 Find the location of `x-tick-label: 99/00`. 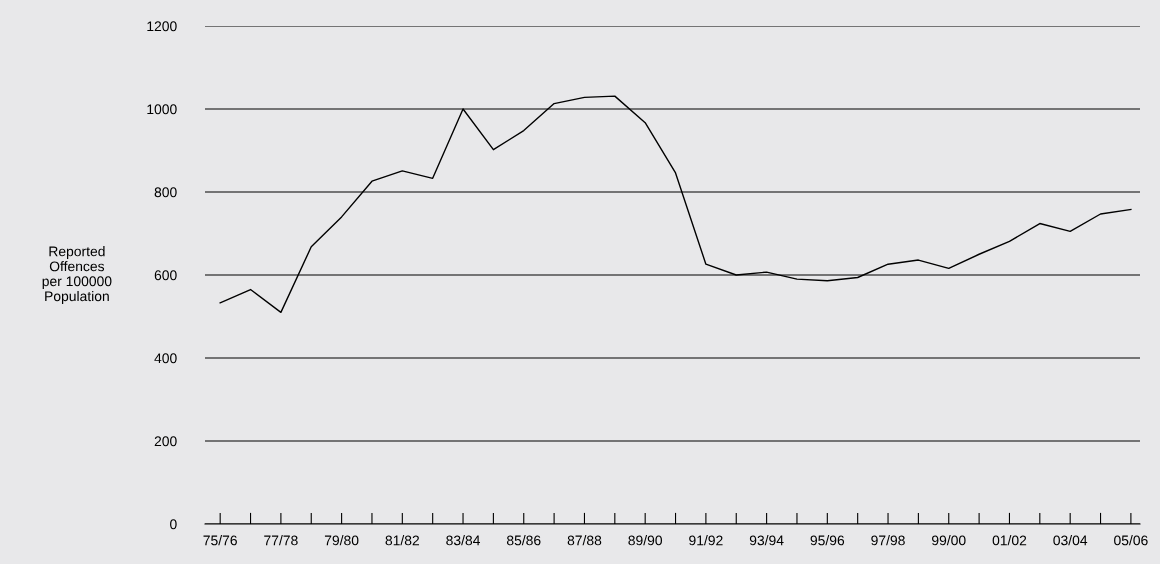

x-tick-label: 99/00 is located at coordinates (949, 540).